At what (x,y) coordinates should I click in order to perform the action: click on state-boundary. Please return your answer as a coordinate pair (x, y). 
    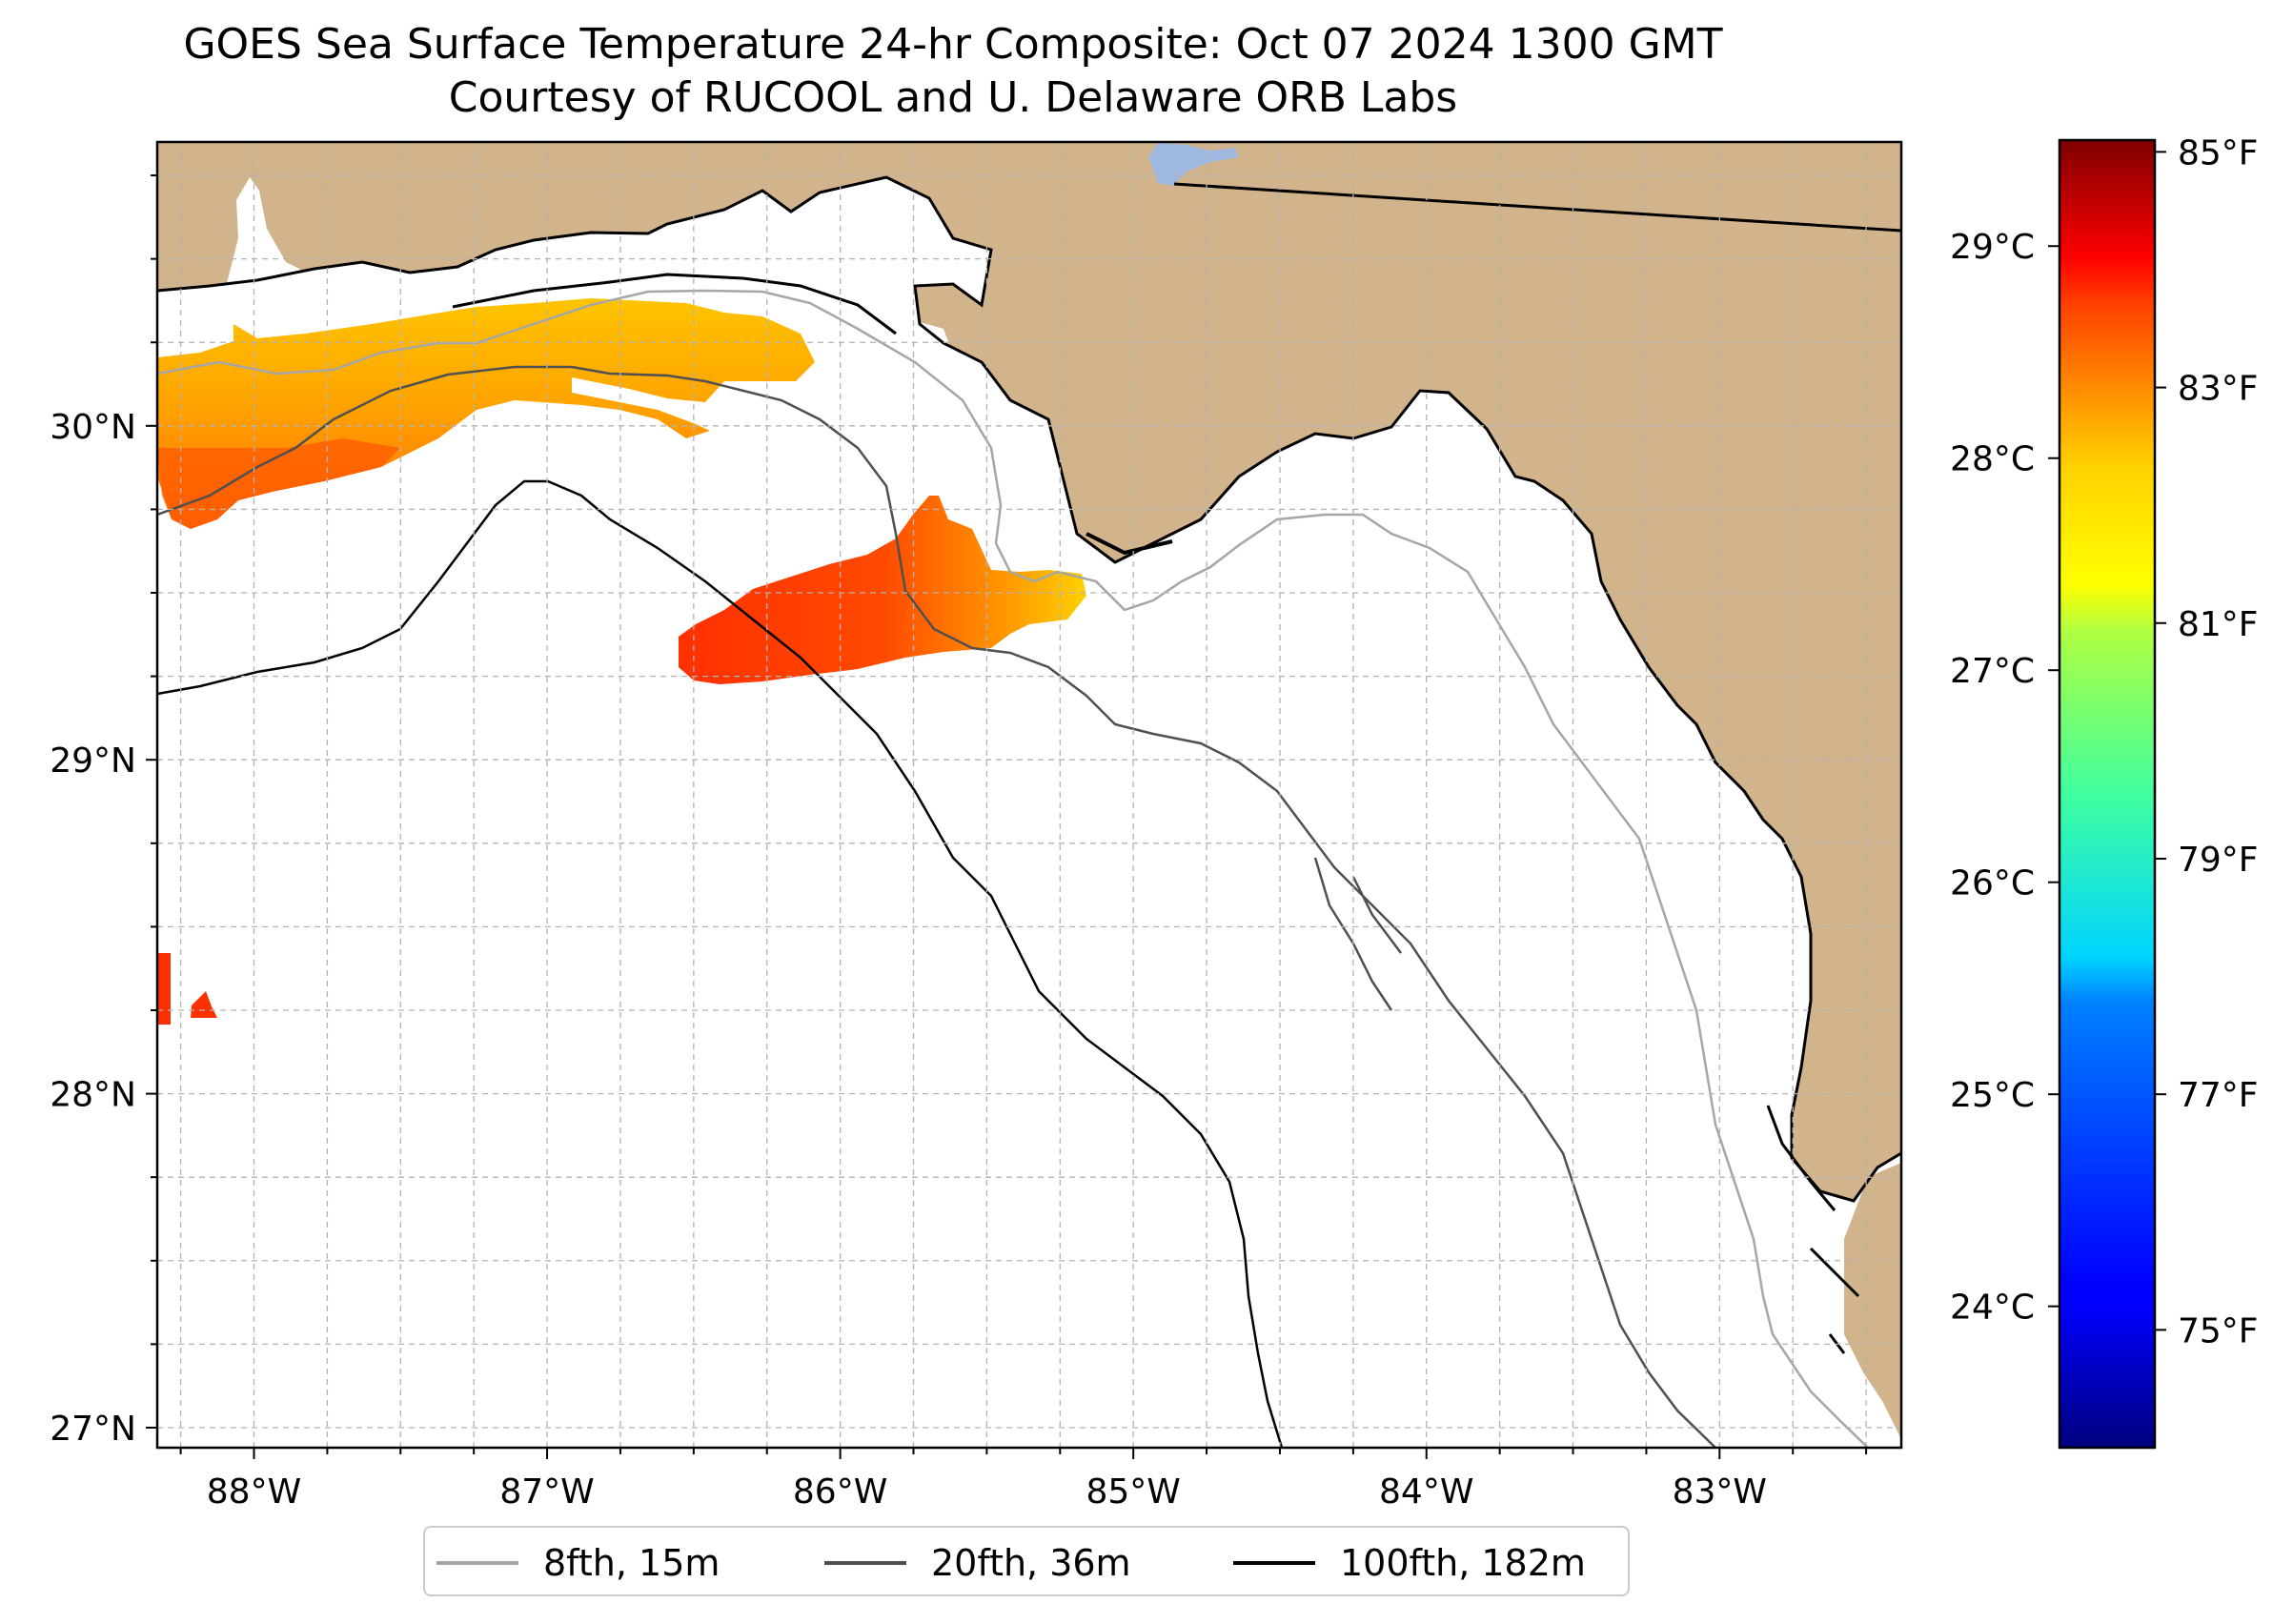
    Looking at the image, I should click on (1537, 207).